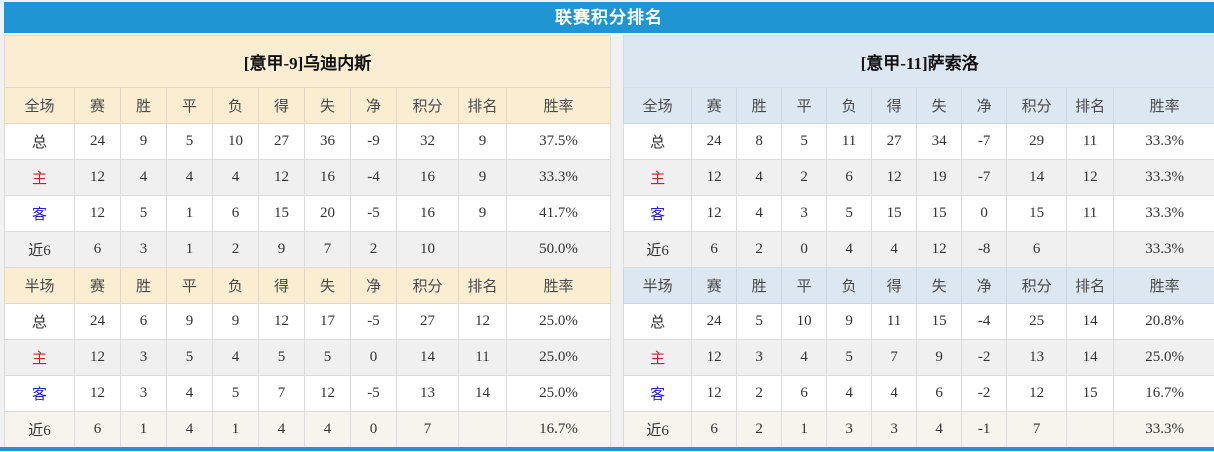 This screenshot has width=1214, height=452. I want to click on table-row: 近6 6 1 4 1 4 4 0 7 16.7%, so click(308, 429).